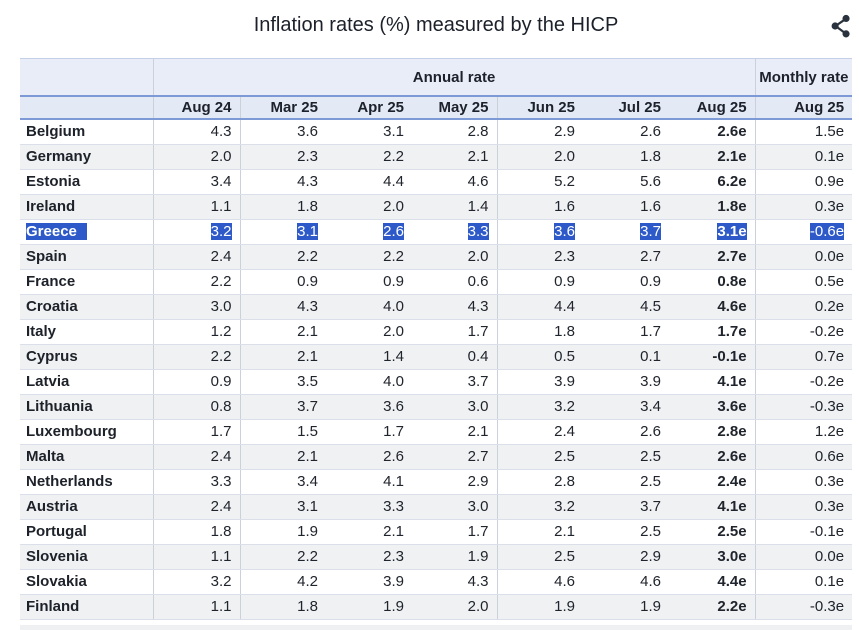 This screenshot has height=630, width=859. What do you see at coordinates (841, 25) in the screenshot?
I see `share-button` at bounding box center [841, 25].